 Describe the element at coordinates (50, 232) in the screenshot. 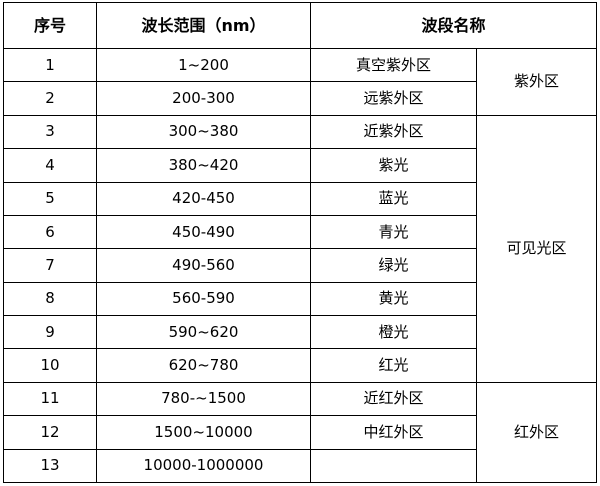

I see `cell-seq: 6` at that location.